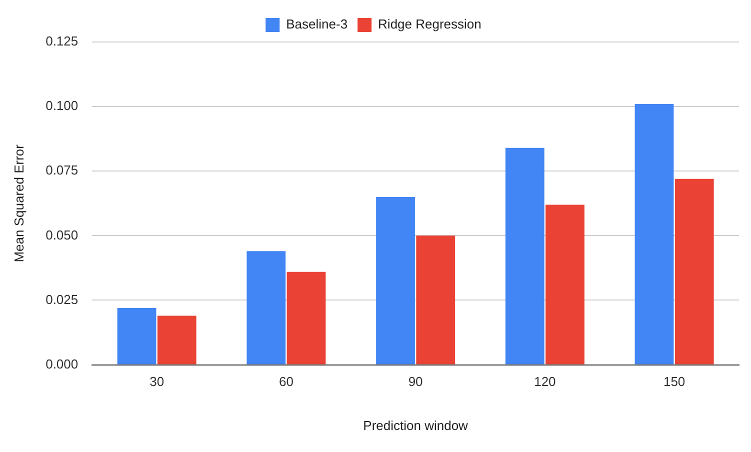 This screenshot has width=751, height=452. What do you see at coordinates (62, 234) in the screenshot?
I see `y-tick-label: 0.050` at bounding box center [62, 234].